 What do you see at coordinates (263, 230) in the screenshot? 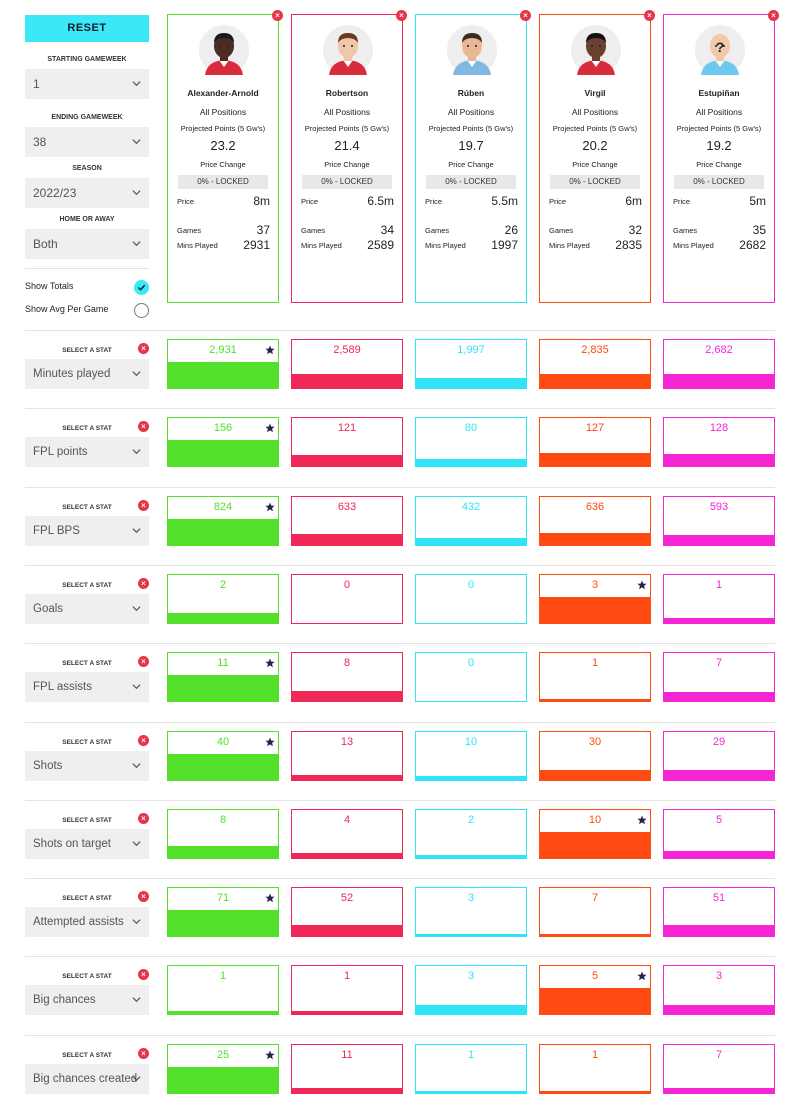
I see `games-value: 37` at bounding box center [263, 230].